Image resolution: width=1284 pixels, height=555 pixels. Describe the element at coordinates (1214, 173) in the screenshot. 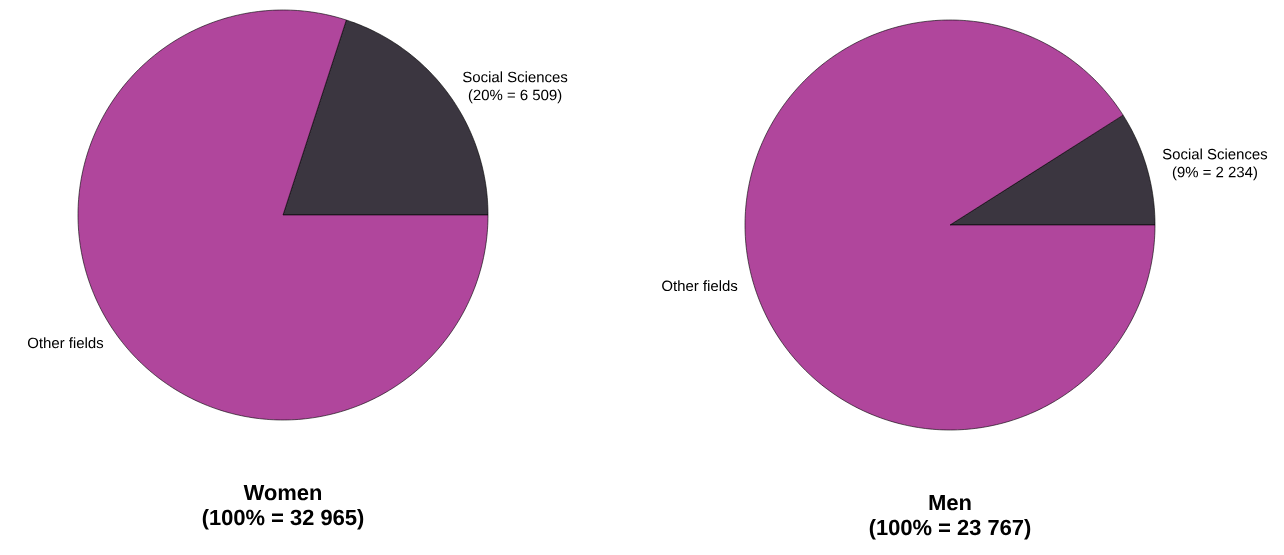

I see `data-label: (9% = 2 234)` at that location.